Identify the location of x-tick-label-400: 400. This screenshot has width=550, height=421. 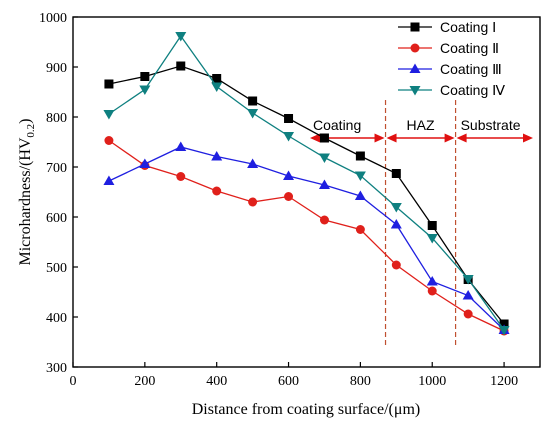
(216, 381).